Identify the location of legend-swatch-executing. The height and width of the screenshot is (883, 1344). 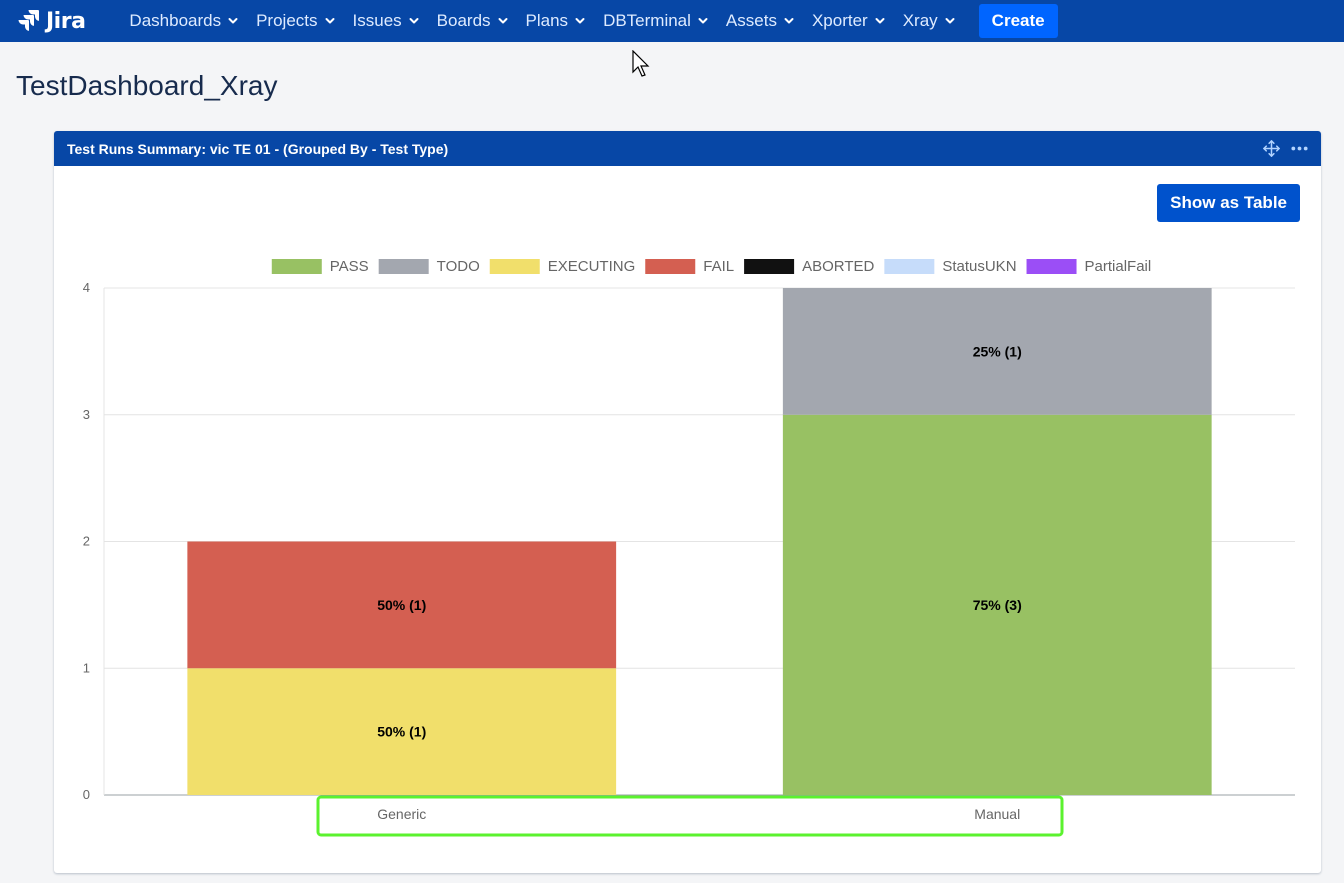
(514, 266).